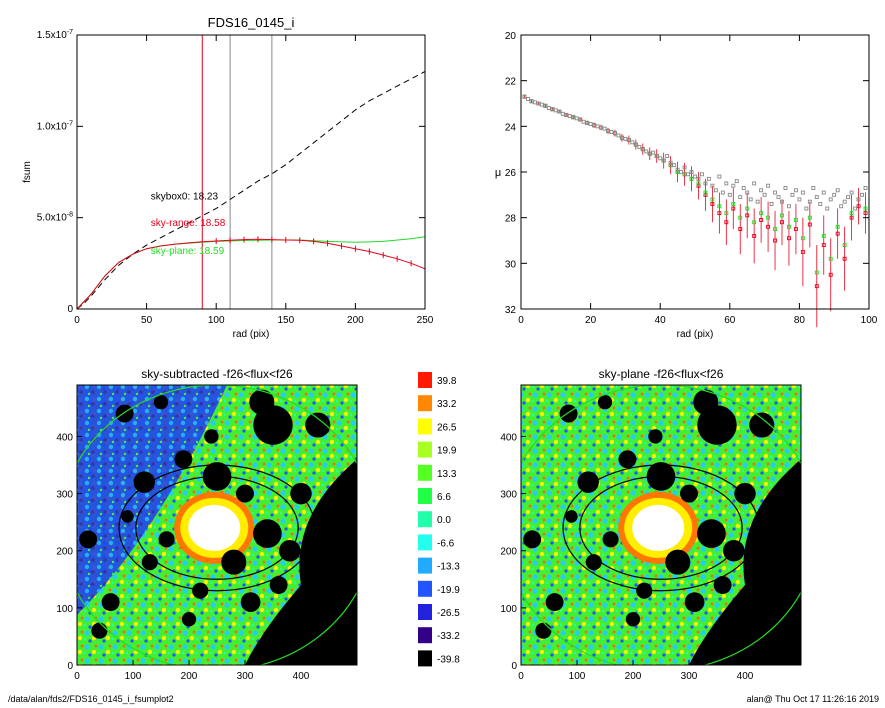 The image size is (885, 708). I want to click on x-tick-label: 300, so click(689, 676).